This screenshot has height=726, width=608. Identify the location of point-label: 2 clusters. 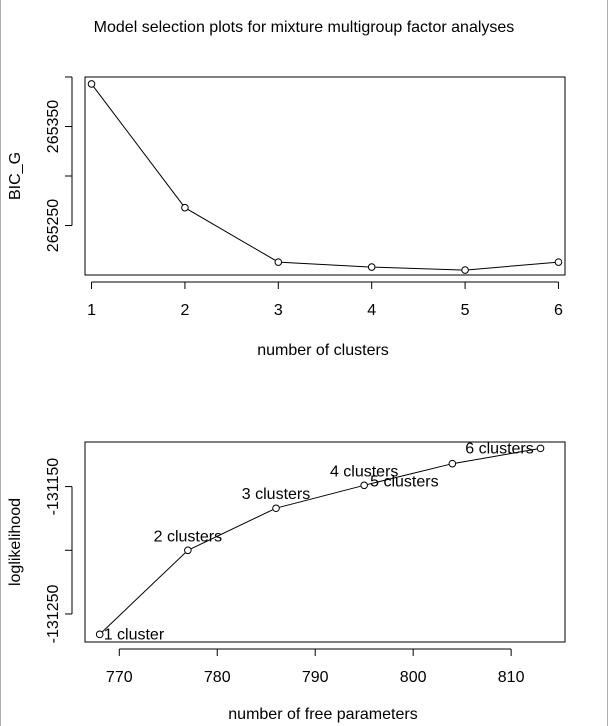
(188, 536).